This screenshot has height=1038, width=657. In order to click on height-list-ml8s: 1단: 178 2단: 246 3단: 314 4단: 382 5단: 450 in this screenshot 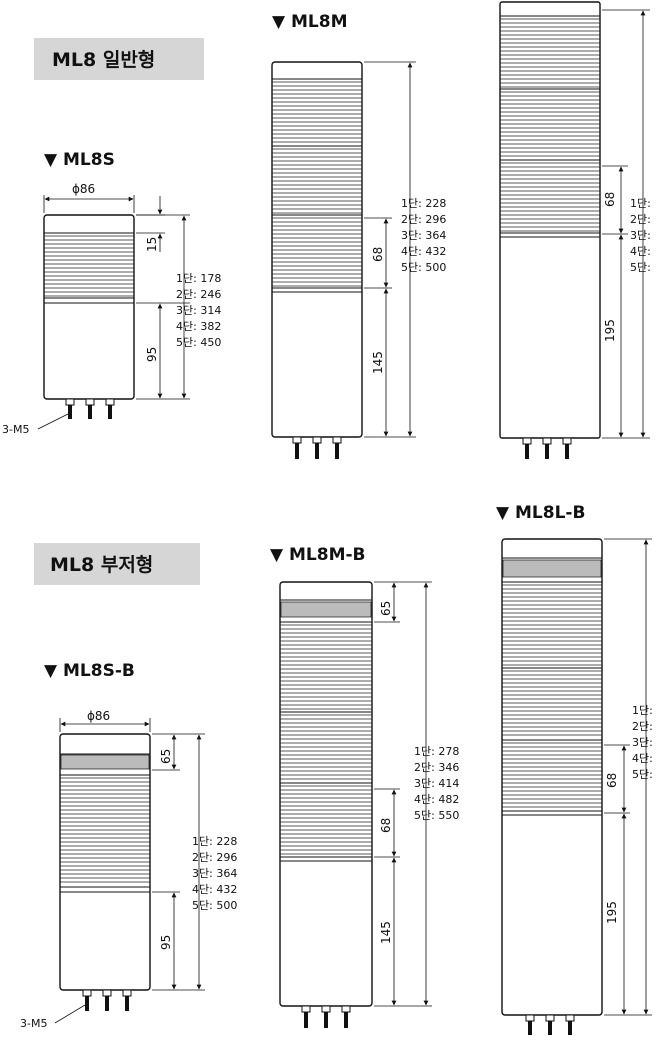, I will do `click(198, 310)`.